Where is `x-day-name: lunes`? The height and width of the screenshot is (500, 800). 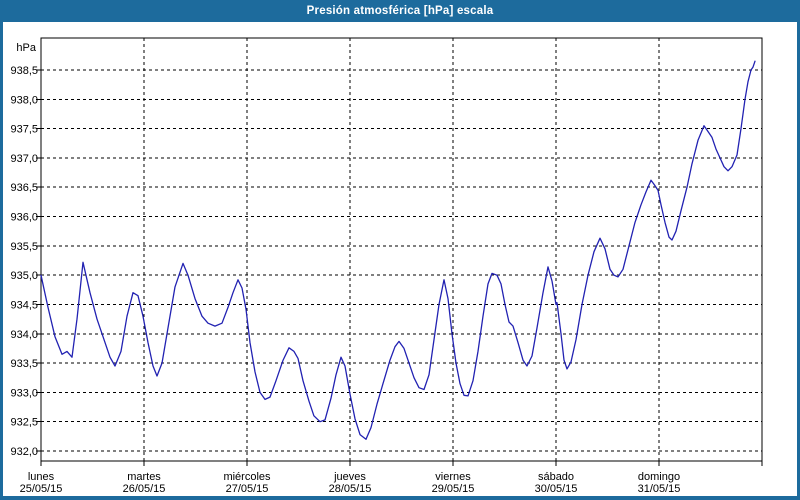
x-day-name: lunes is located at coordinates (41, 477).